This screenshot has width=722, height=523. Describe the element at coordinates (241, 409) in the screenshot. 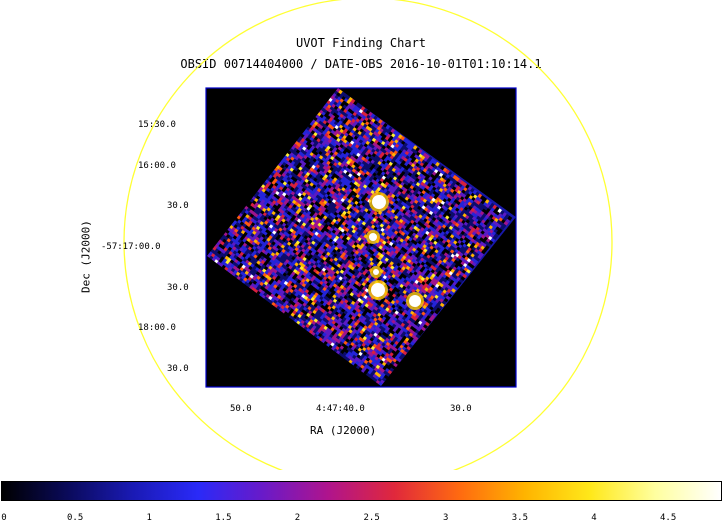

I see `x-tick-label: 50.0` at that location.